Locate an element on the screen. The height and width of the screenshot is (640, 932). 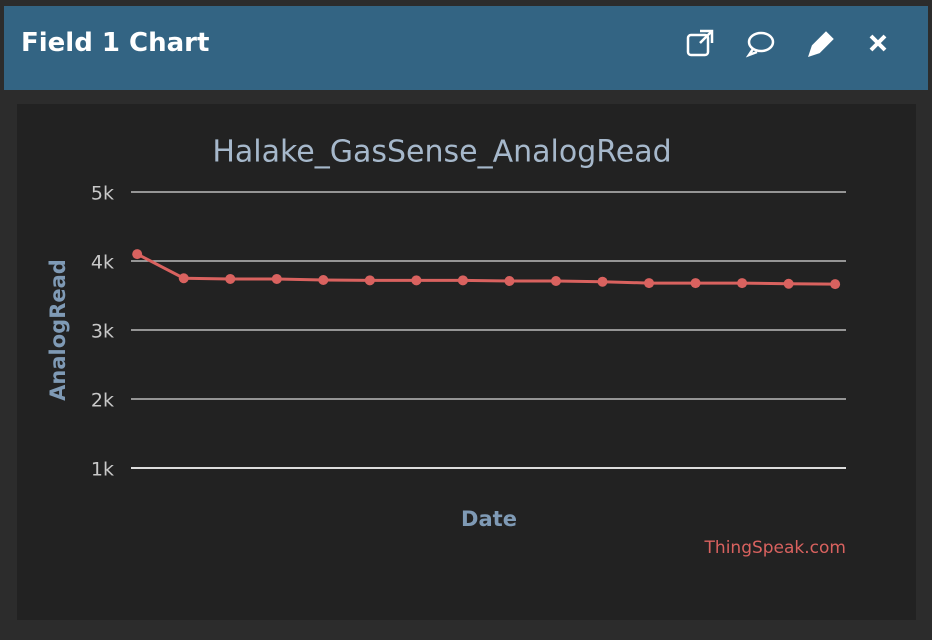
y-axis-title: AnalogRead is located at coordinates (58, 330).